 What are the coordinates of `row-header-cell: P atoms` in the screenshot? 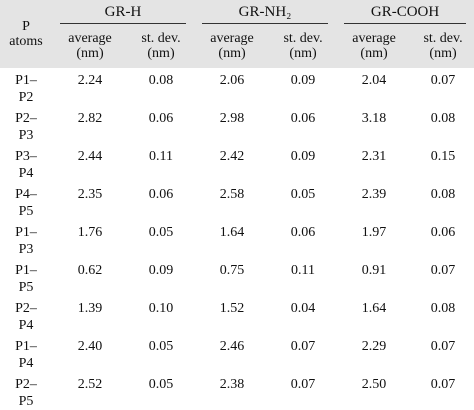 It's located at (26, 34).